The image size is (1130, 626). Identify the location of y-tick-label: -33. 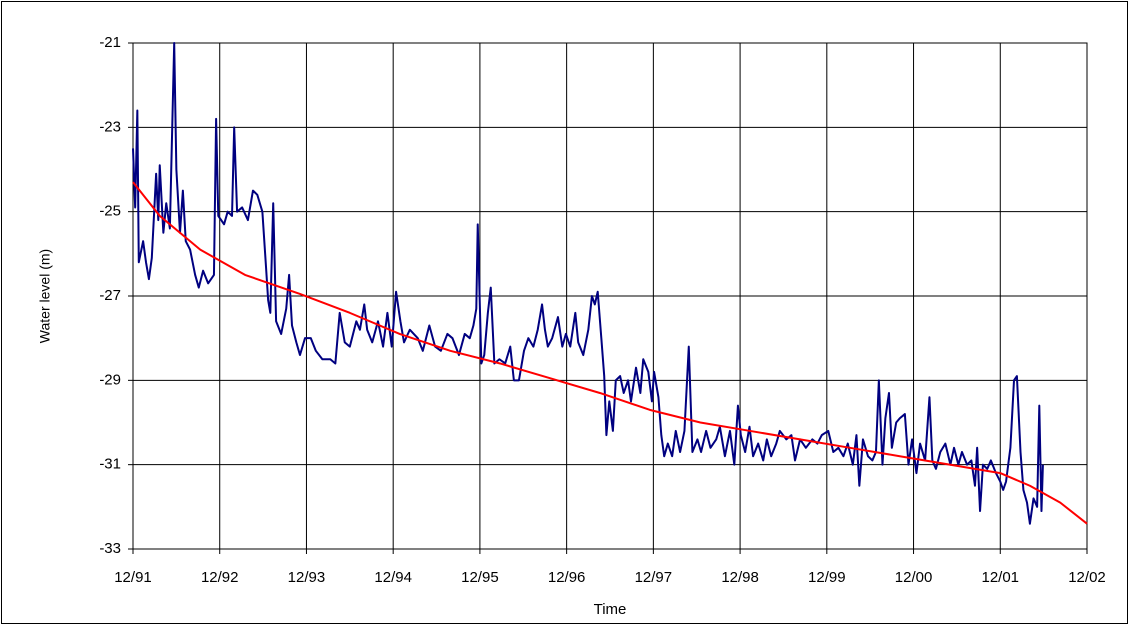
(110, 548).